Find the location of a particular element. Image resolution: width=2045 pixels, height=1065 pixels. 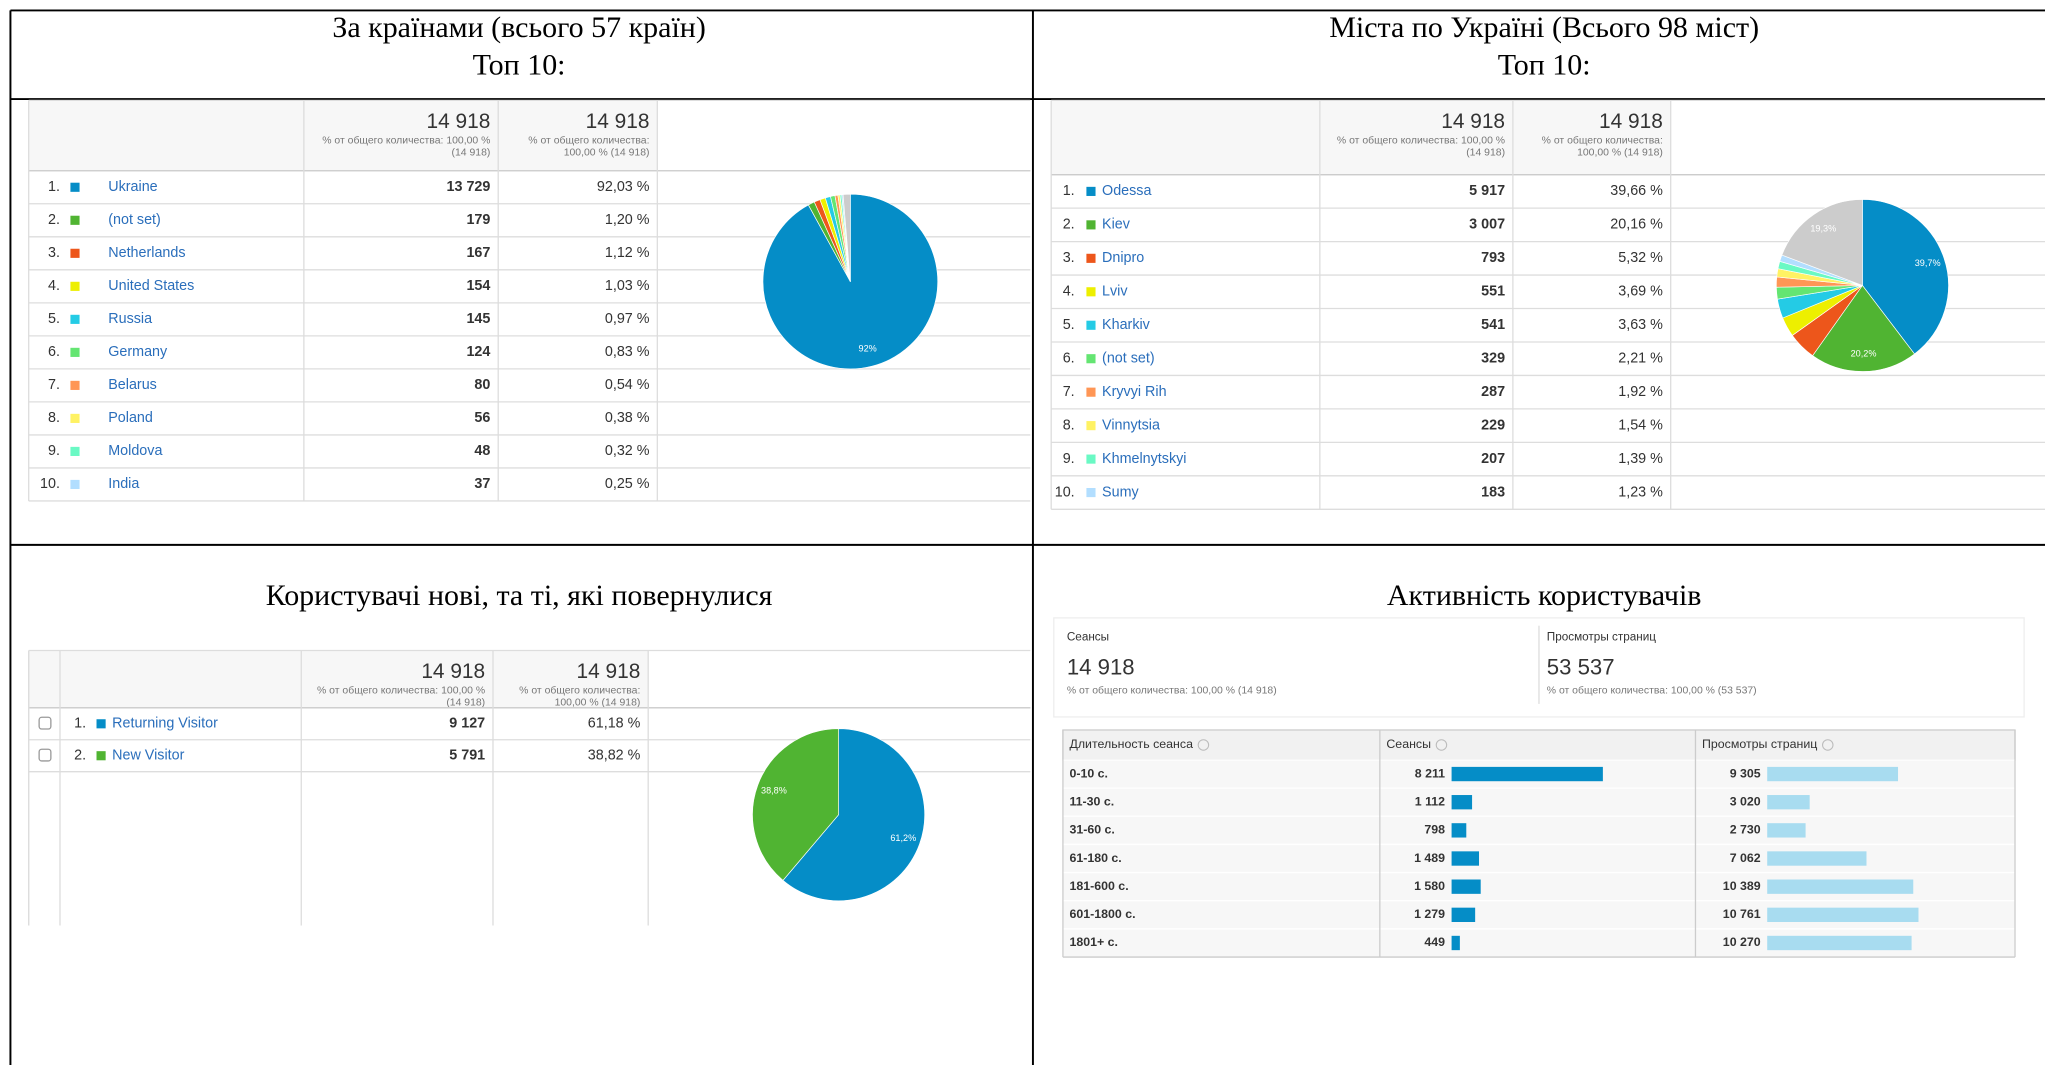

row-name: India is located at coordinates (123, 484).